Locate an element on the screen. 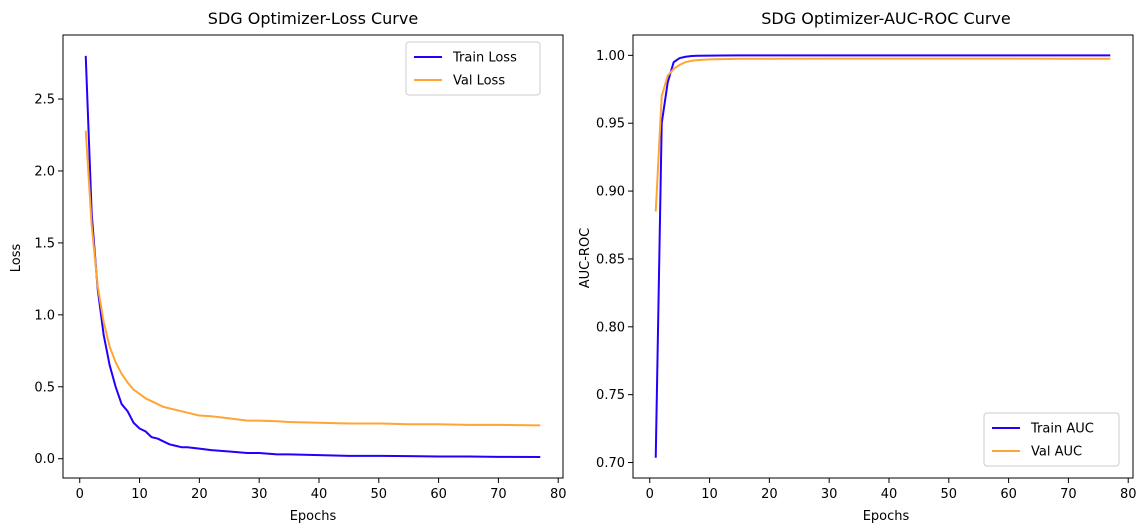 Image resolution: width=1140 pixels, height=530 pixels. y-tick-label: 1.5 is located at coordinates (44, 243).